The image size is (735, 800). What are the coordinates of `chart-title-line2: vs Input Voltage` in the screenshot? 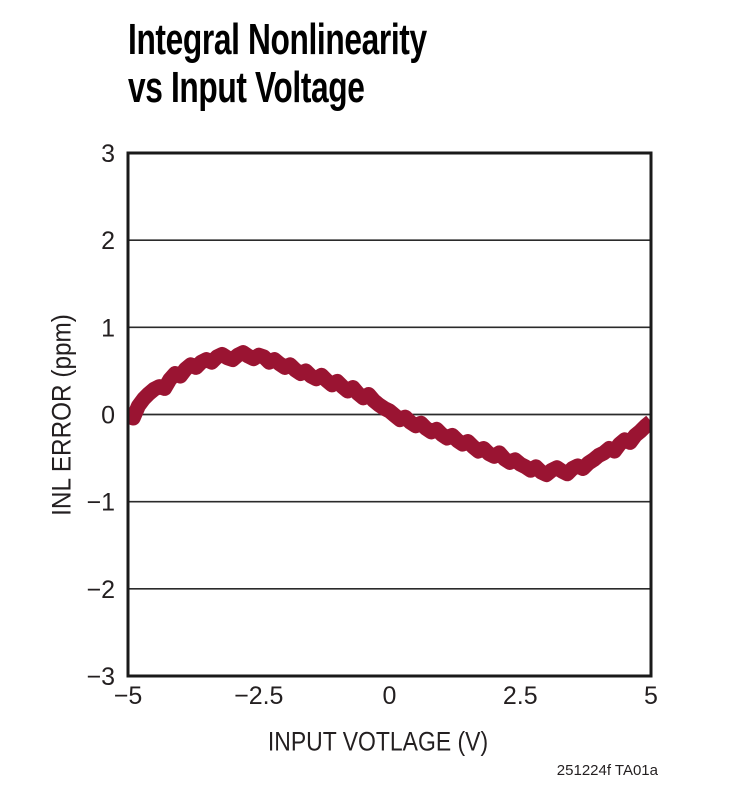 It's located at (246, 87).